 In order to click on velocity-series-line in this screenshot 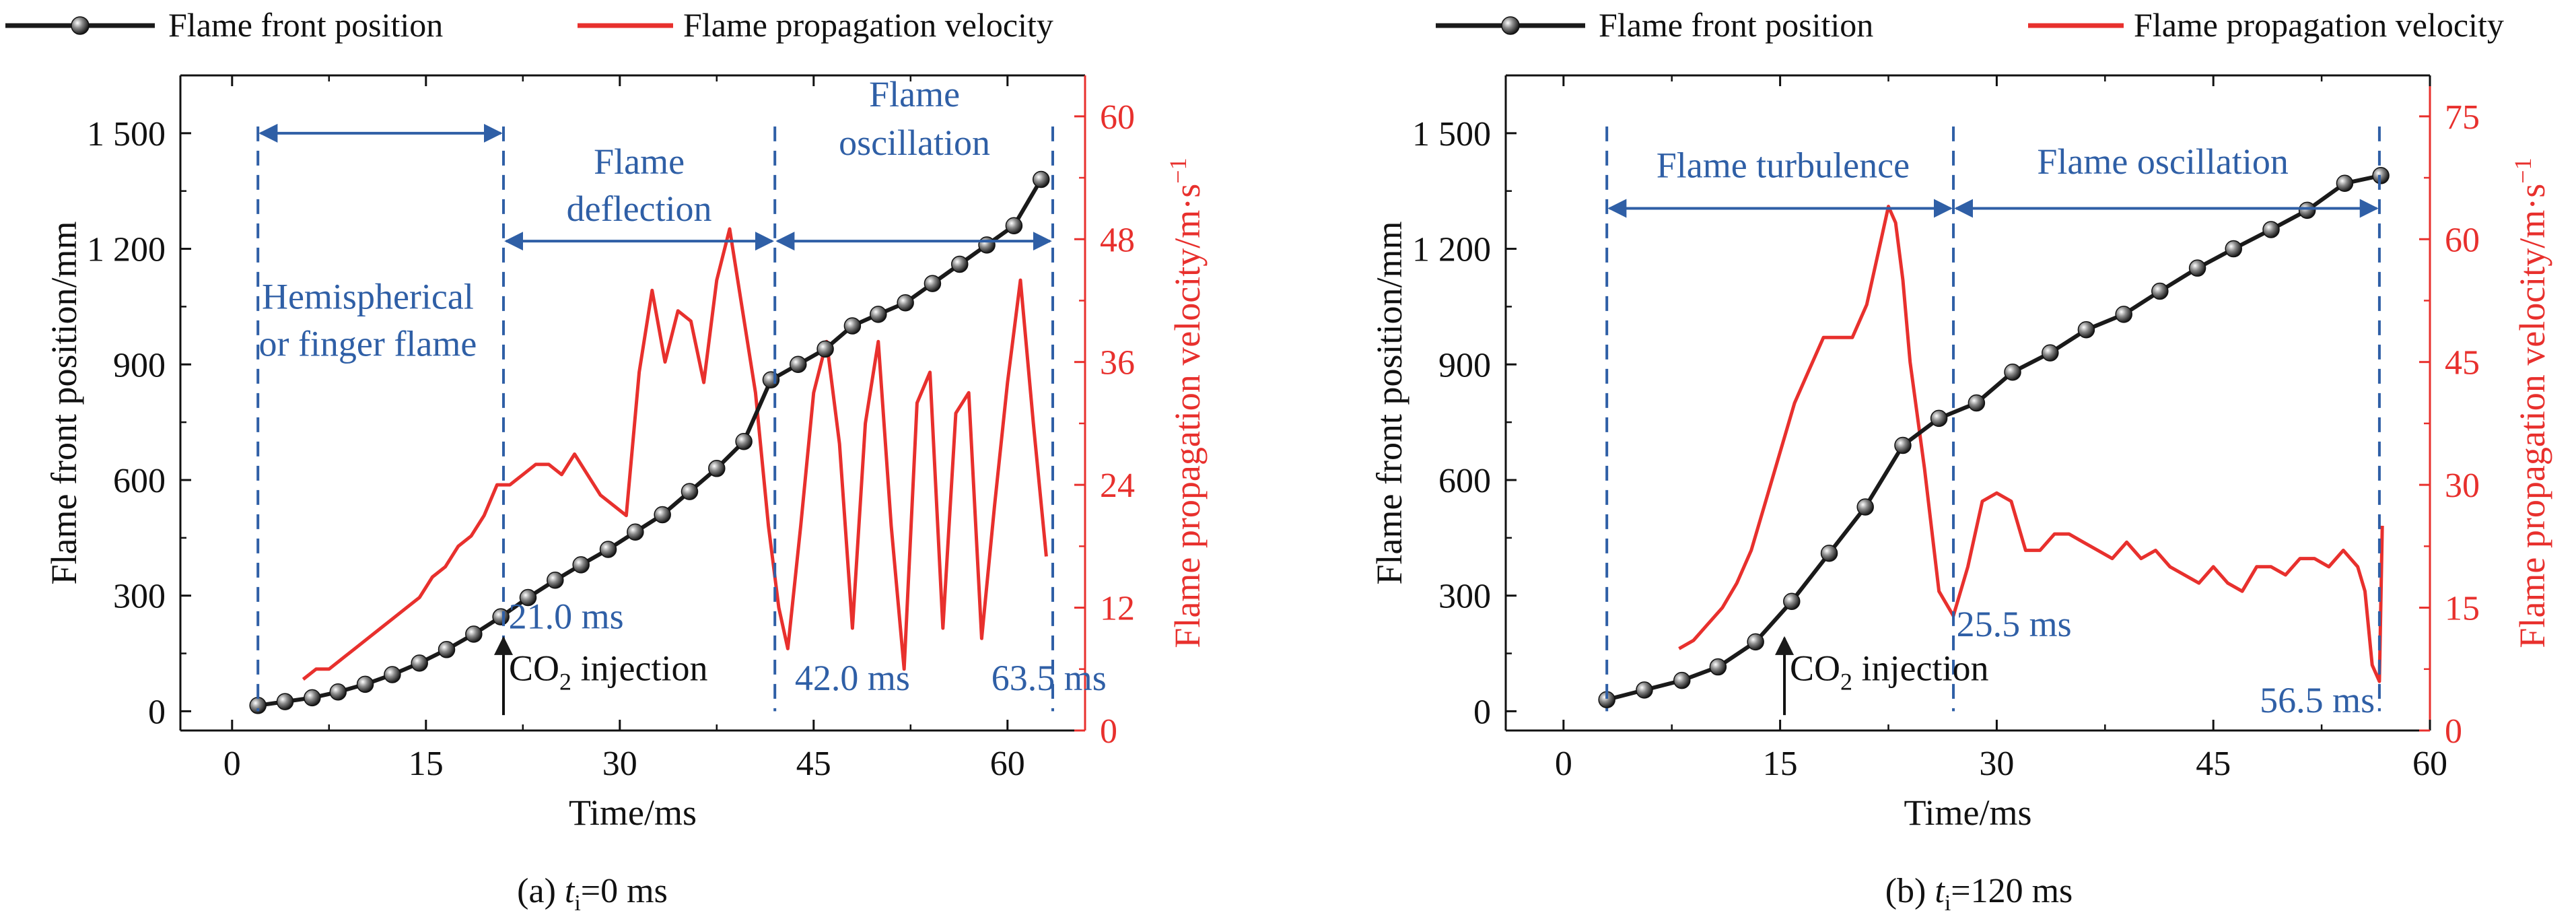, I will do `click(2031, 444)`.